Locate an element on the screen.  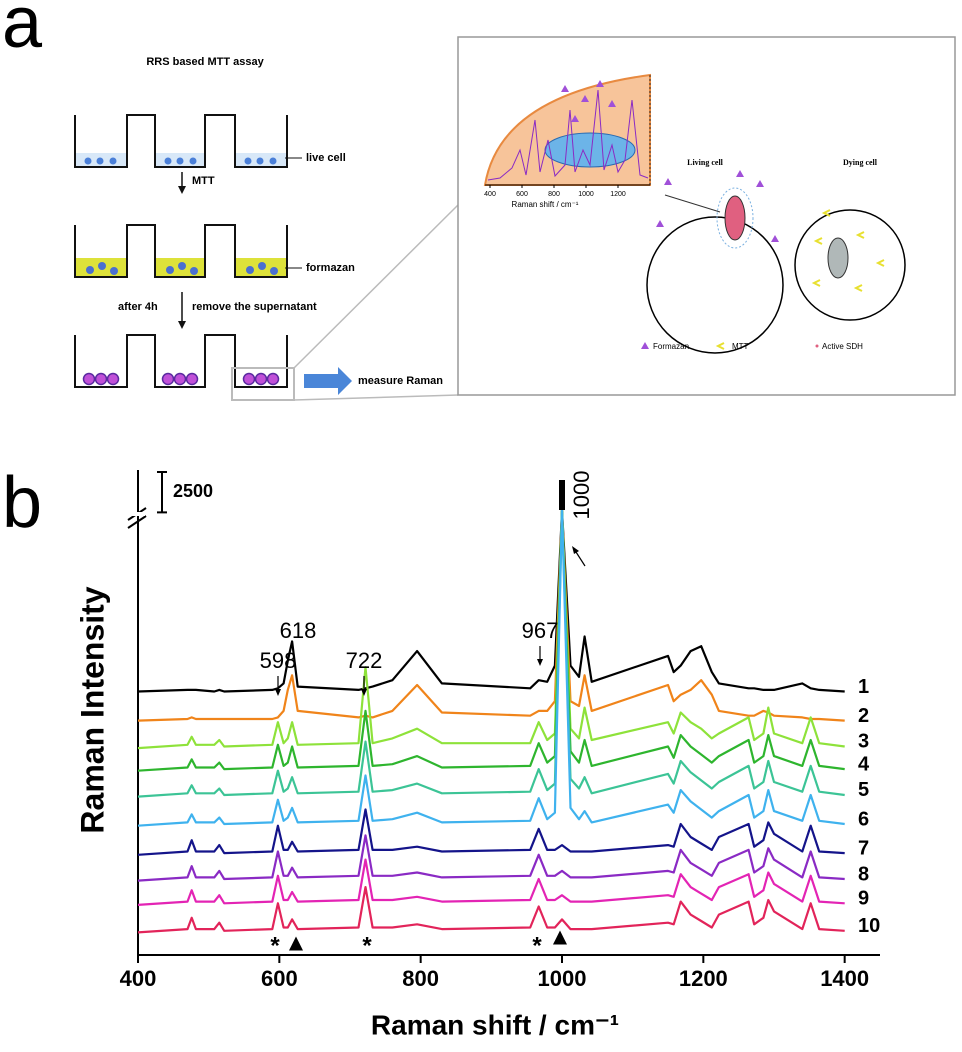
scale-bar-label: 2500 is located at coordinates (193, 491).